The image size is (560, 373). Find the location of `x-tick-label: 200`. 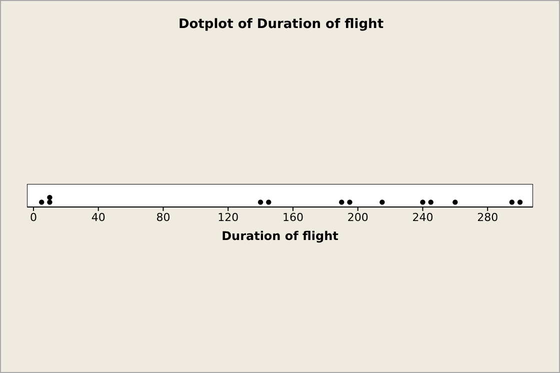

x-tick-label: 200 is located at coordinates (357, 217).